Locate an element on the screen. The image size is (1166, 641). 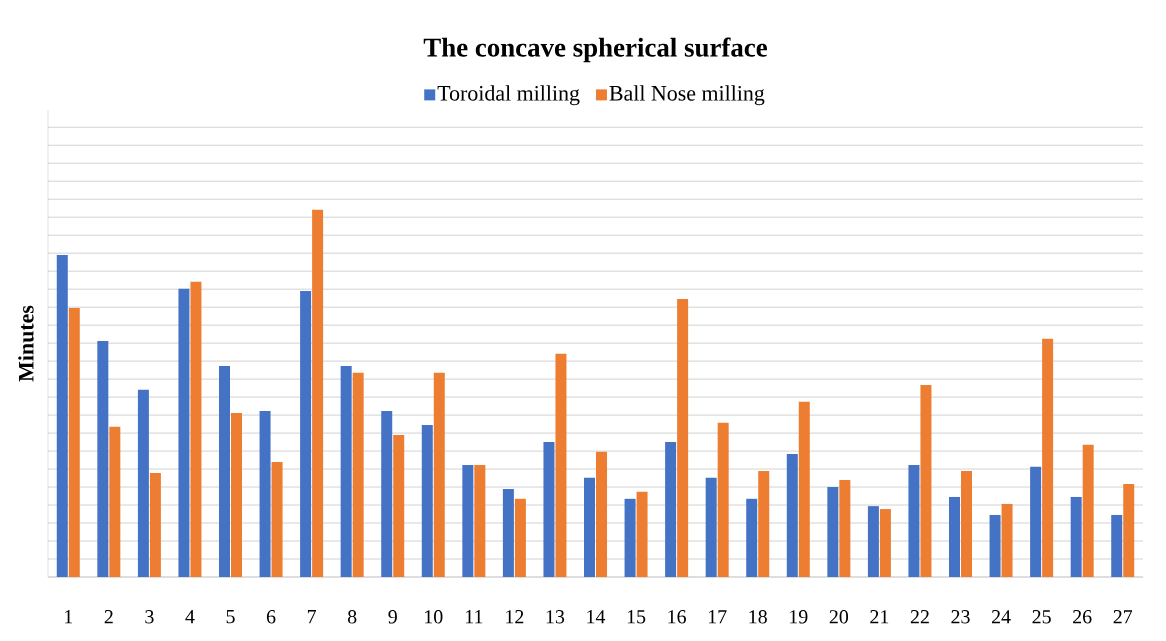
x-tick-label: 20 is located at coordinates (839, 617).